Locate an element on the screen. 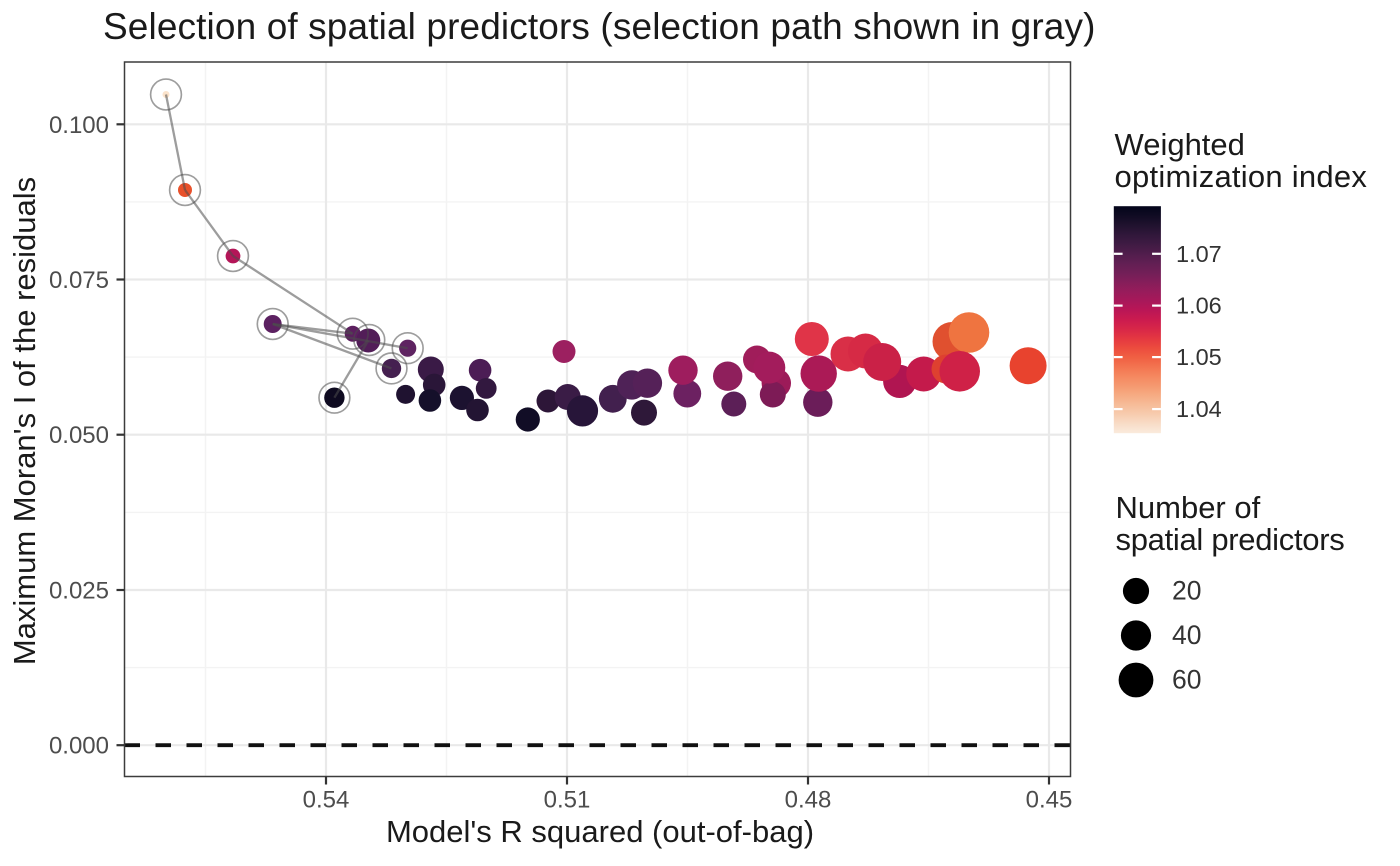 Image resolution: width=1400 pixels, height=866 pixels. svg-text: Model's R squared (out-of-bag) is located at coordinates (600, 831).